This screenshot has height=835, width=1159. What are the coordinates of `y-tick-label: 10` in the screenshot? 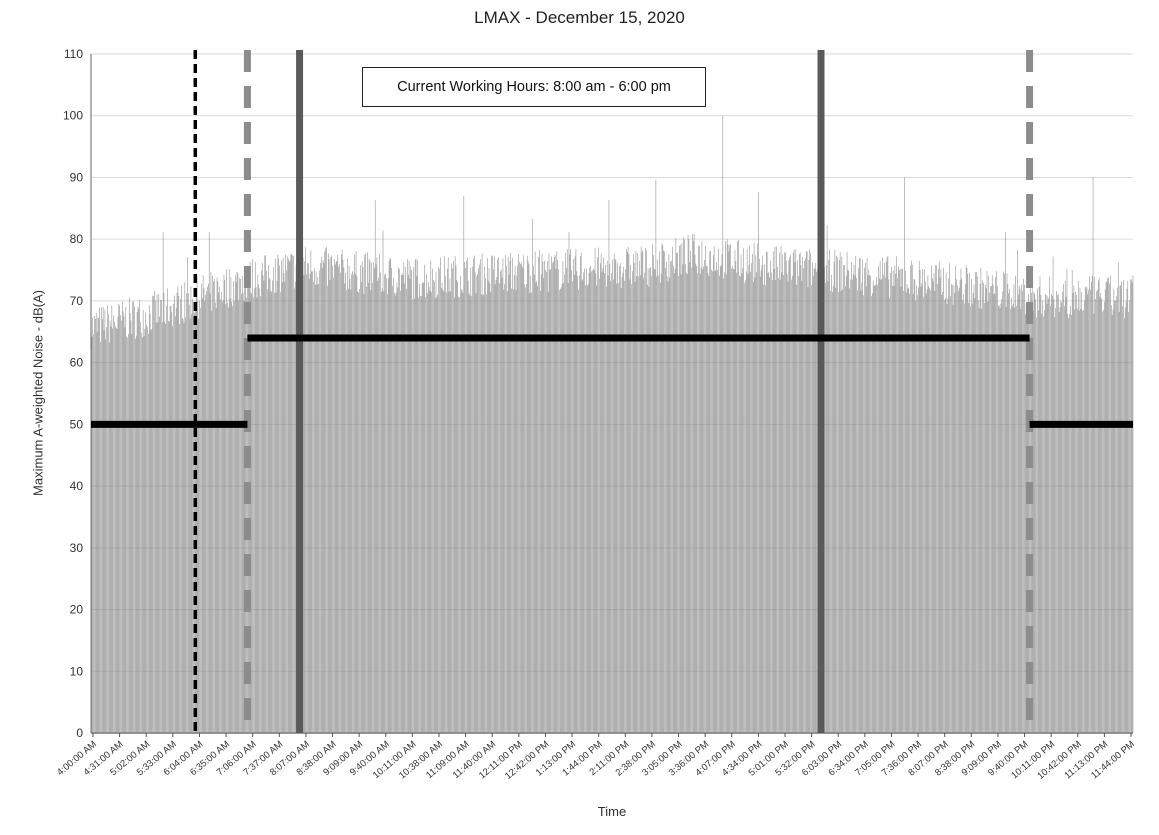 It's located at (77, 671).